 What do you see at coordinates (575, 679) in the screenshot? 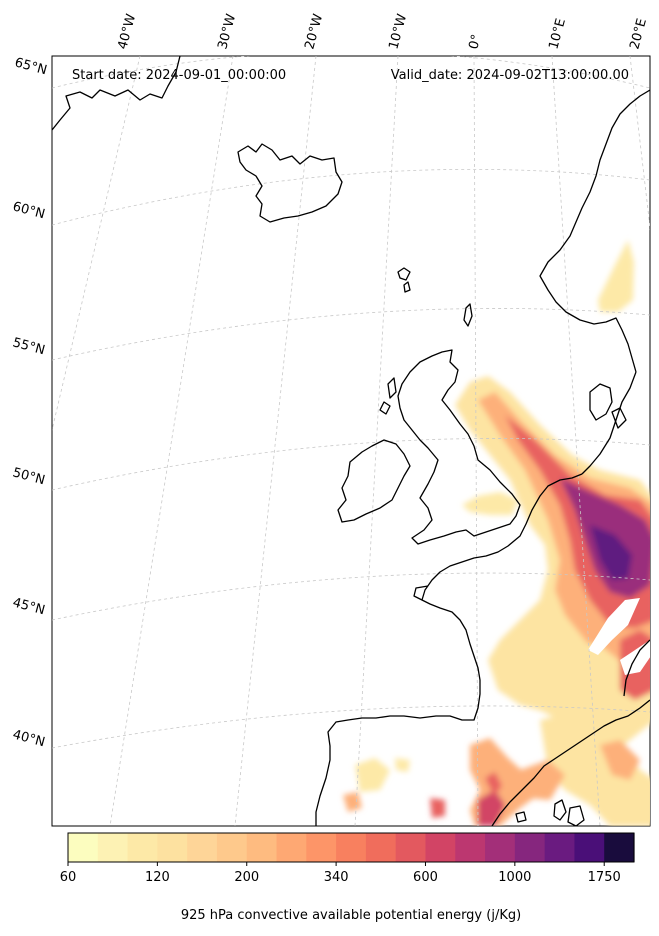
I see `cape-patch-france` at bounding box center [575, 679].